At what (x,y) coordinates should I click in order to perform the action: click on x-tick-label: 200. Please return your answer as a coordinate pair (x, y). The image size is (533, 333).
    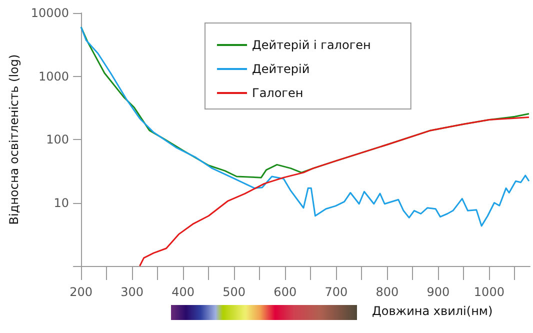
    Looking at the image, I should click on (81, 292).